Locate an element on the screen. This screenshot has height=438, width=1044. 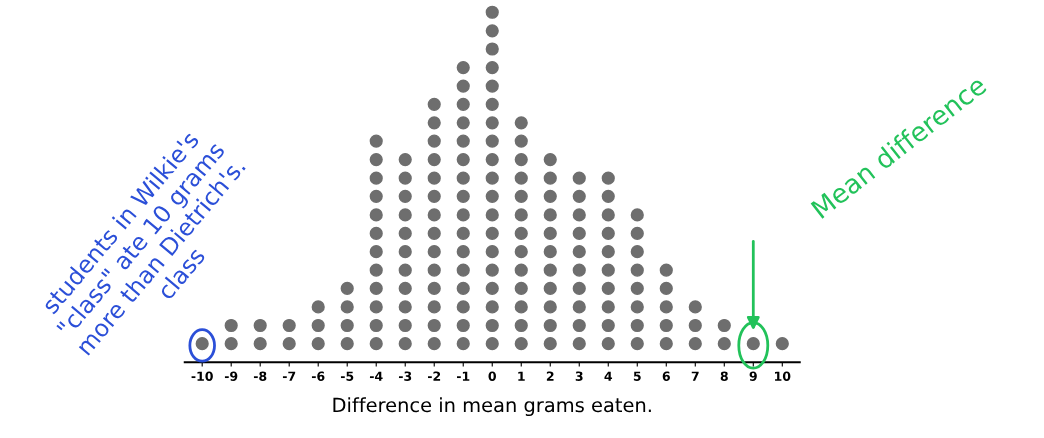
x-tick-label: -1 is located at coordinates (463, 376).